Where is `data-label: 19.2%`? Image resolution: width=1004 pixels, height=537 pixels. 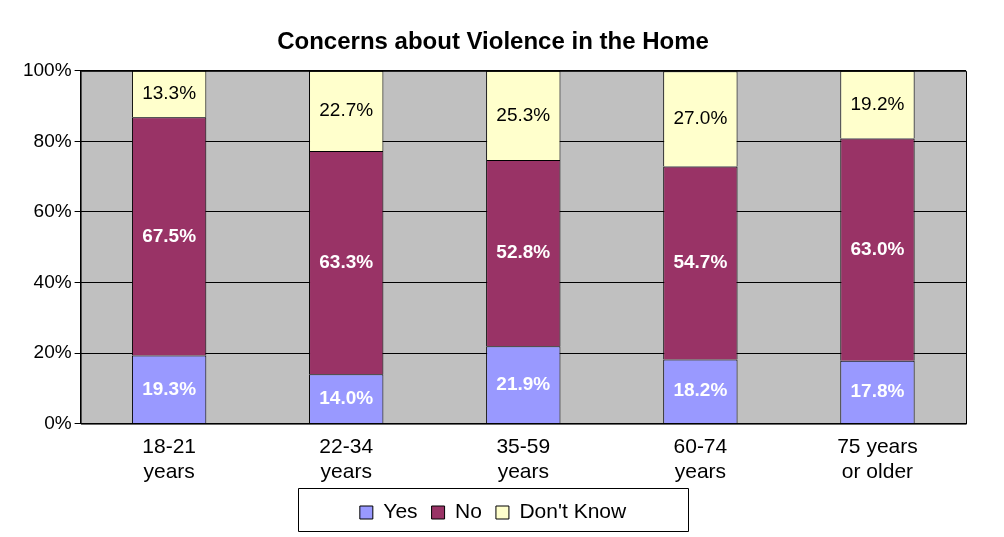
data-label: 19.2% is located at coordinates (877, 103).